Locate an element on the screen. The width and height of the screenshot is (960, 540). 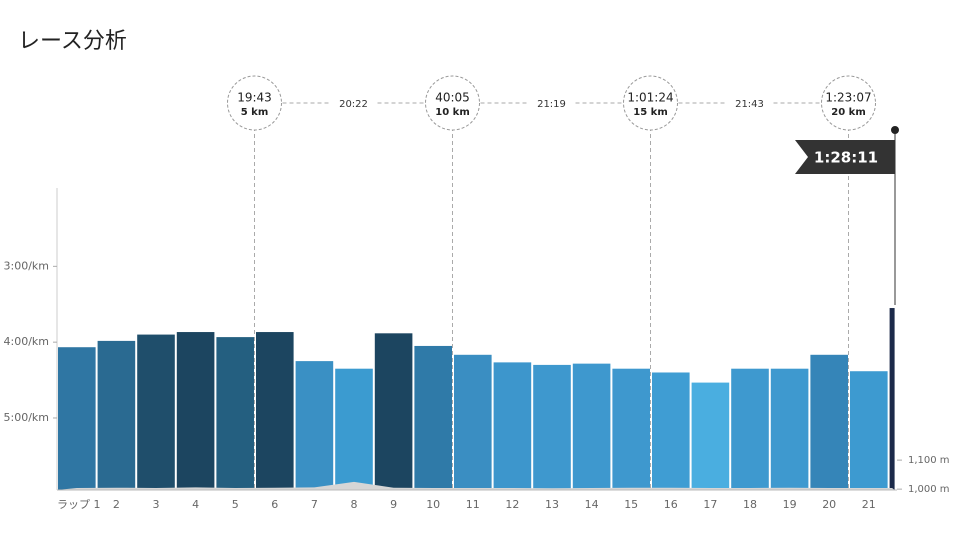
y-tick-label: 3:00/km is located at coordinates (27, 265).